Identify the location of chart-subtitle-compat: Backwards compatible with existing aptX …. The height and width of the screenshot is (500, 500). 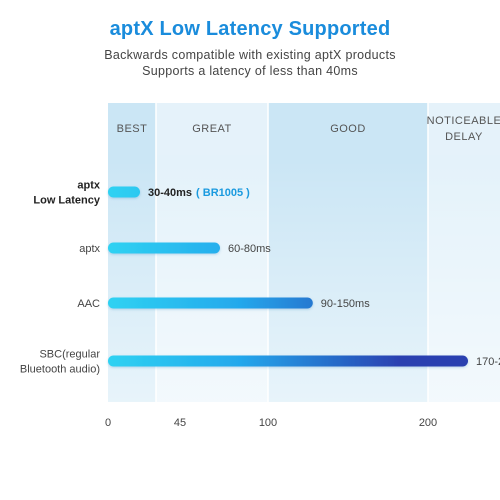
(250, 55).